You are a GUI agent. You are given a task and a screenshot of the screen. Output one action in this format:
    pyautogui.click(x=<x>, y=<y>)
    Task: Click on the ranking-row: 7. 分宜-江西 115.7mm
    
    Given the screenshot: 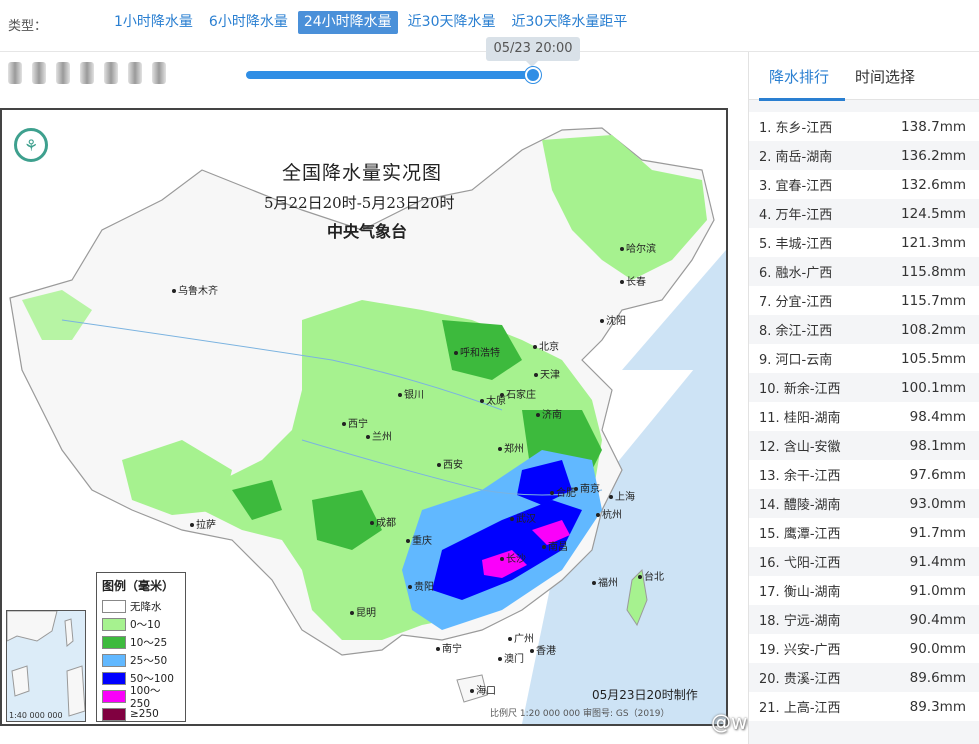 What is the action you would take?
    pyautogui.click(x=864, y=300)
    